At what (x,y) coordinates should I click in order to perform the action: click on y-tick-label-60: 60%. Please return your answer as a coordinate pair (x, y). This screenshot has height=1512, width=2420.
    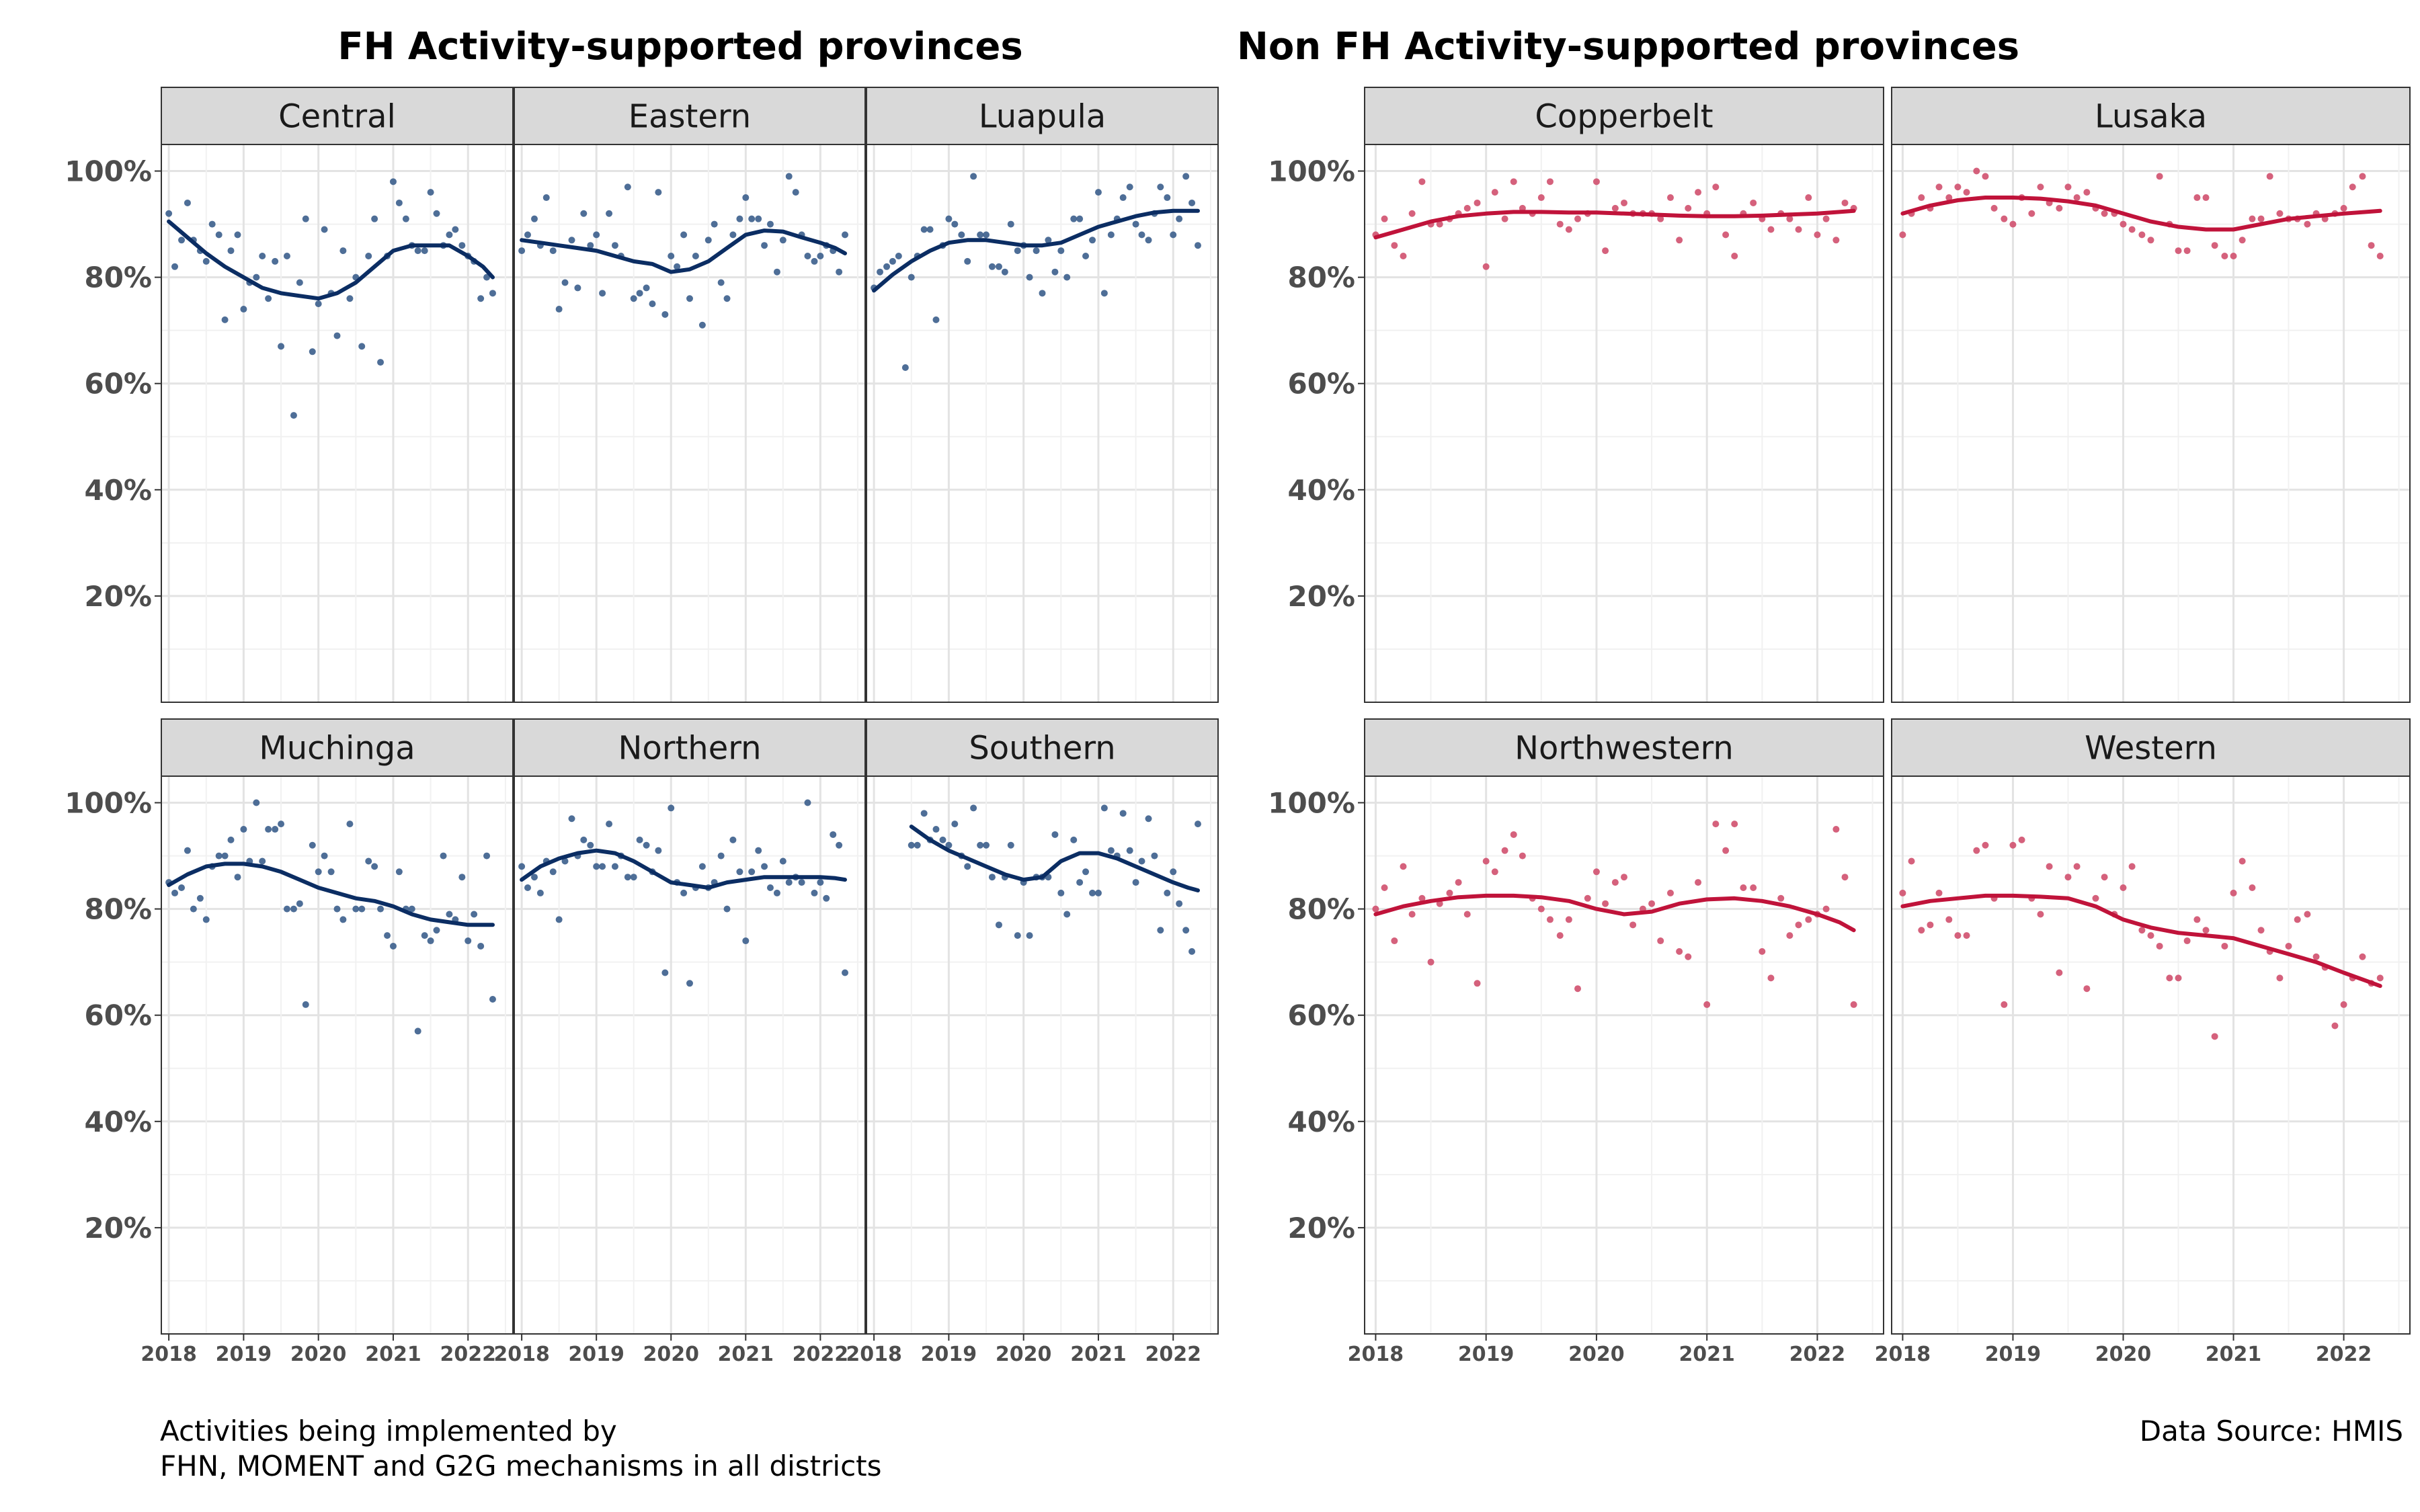
    Looking at the image, I should click on (1321, 1015).